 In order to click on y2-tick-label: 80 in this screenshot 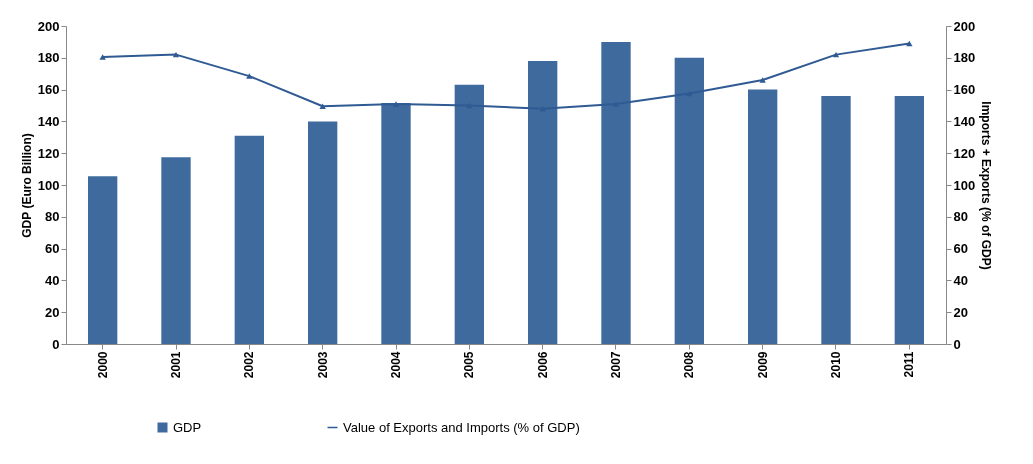, I will do `click(960, 217)`.